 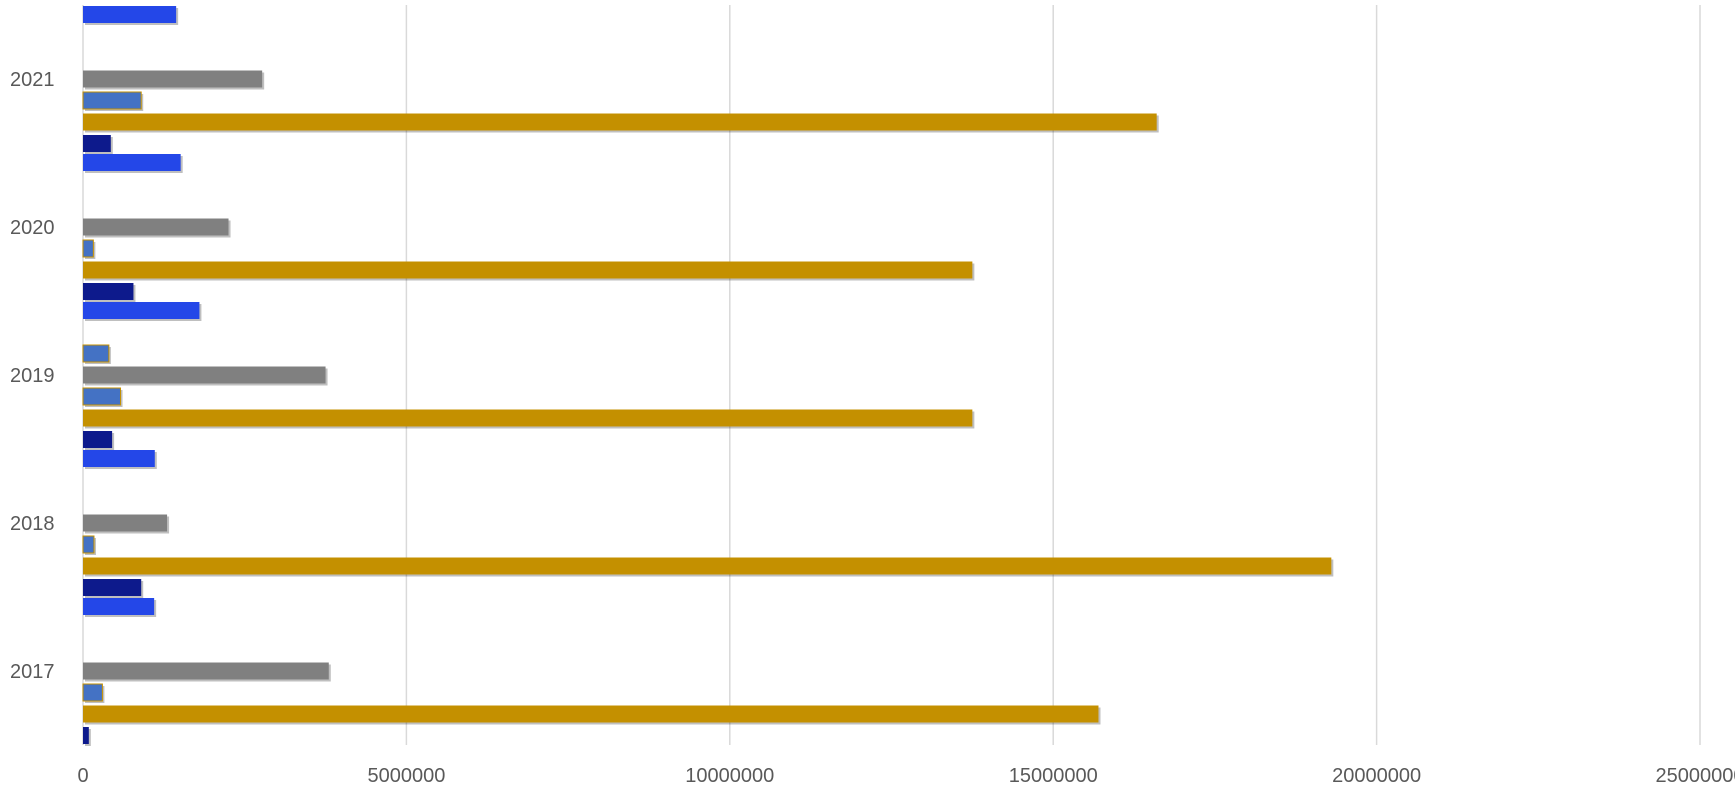 What do you see at coordinates (406, 775) in the screenshot?
I see `x-tick-label: 5000000` at bounding box center [406, 775].